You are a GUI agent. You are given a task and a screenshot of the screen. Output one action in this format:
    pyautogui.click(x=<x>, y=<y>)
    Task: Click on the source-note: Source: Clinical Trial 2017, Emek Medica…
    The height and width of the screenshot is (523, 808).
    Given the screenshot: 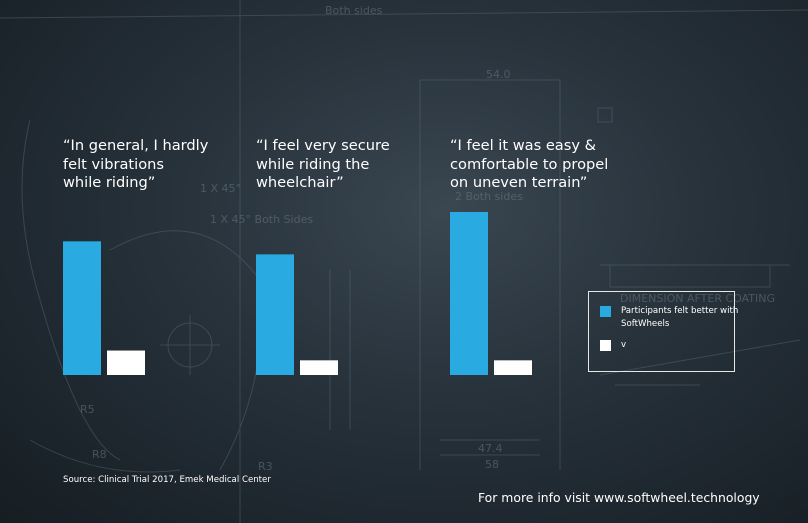 What is the action you would take?
    pyautogui.click(x=167, y=480)
    